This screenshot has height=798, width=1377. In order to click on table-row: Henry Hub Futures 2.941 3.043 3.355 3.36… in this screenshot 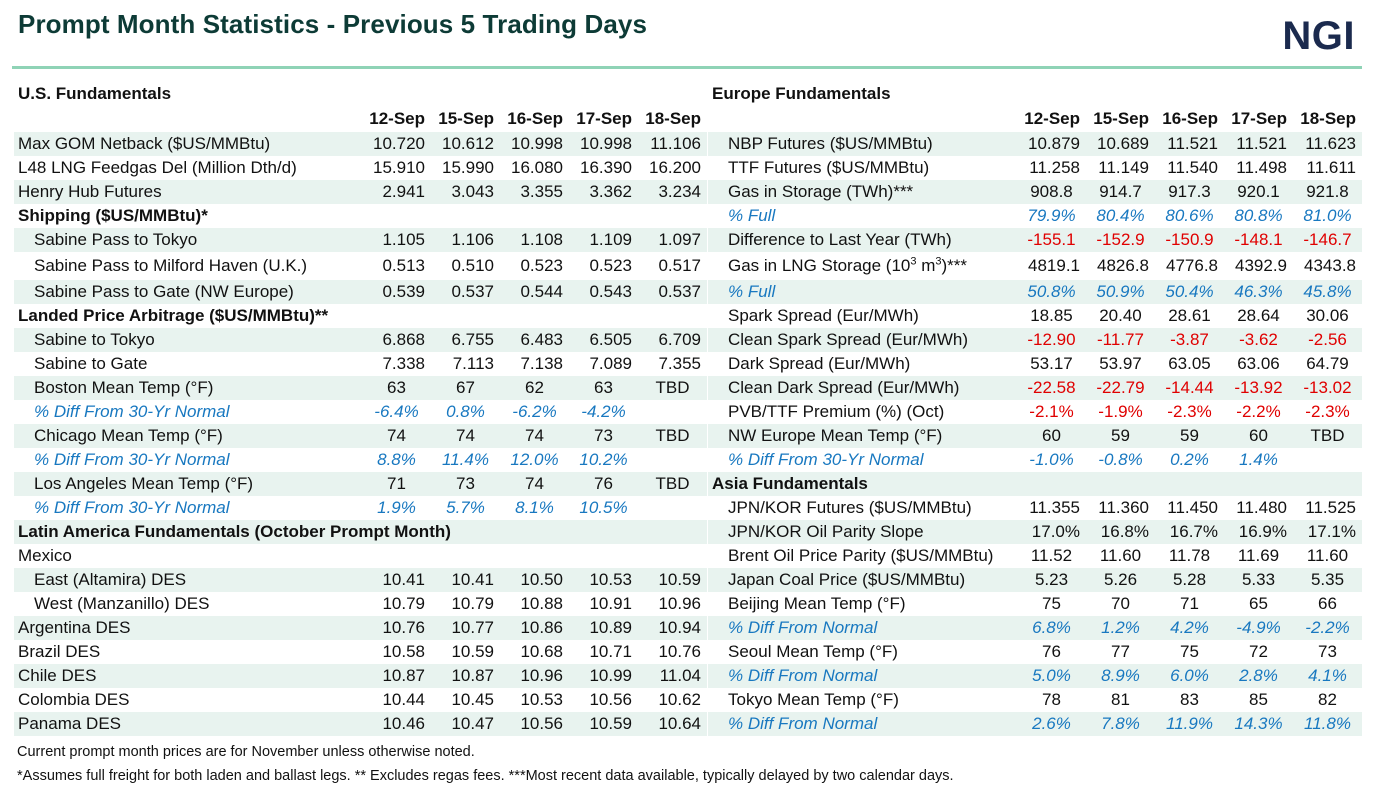, I will do `click(360, 192)`.